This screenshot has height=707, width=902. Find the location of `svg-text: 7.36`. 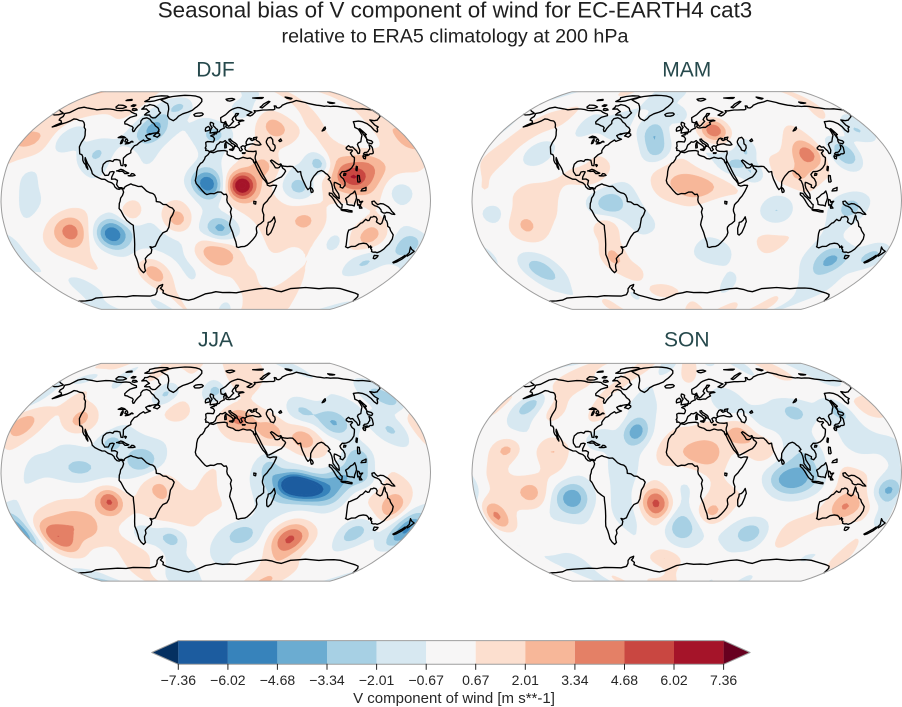

svg-text: 7.36 is located at coordinates (723, 680).